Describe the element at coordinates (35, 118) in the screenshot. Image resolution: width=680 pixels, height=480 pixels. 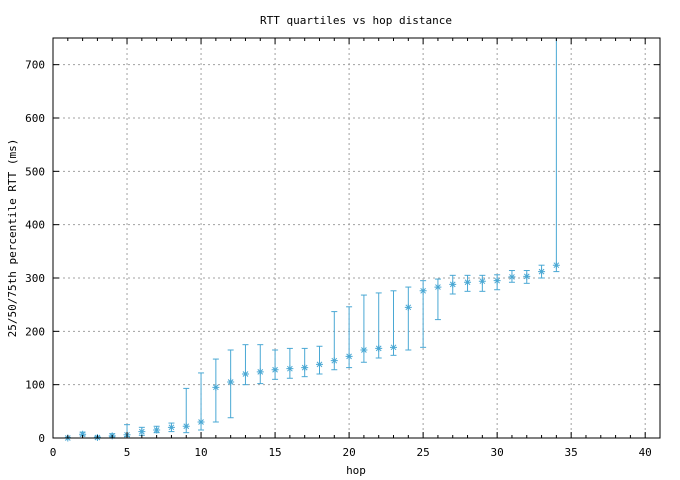
I see `y-tick-label: 600` at that location.